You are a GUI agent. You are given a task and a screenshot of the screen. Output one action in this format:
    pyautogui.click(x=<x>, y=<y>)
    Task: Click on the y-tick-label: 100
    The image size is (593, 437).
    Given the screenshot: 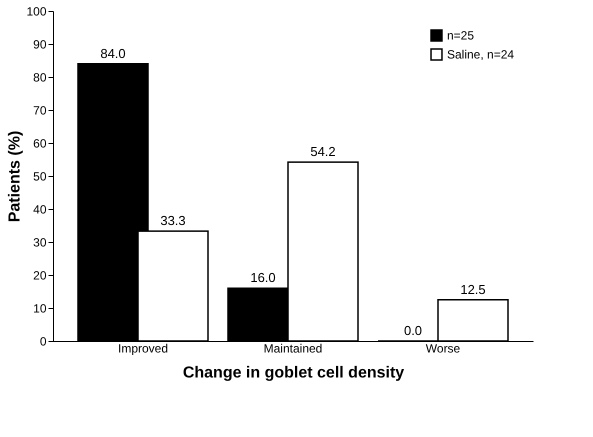 What is the action you would take?
    pyautogui.click(x=36, y=11)
    